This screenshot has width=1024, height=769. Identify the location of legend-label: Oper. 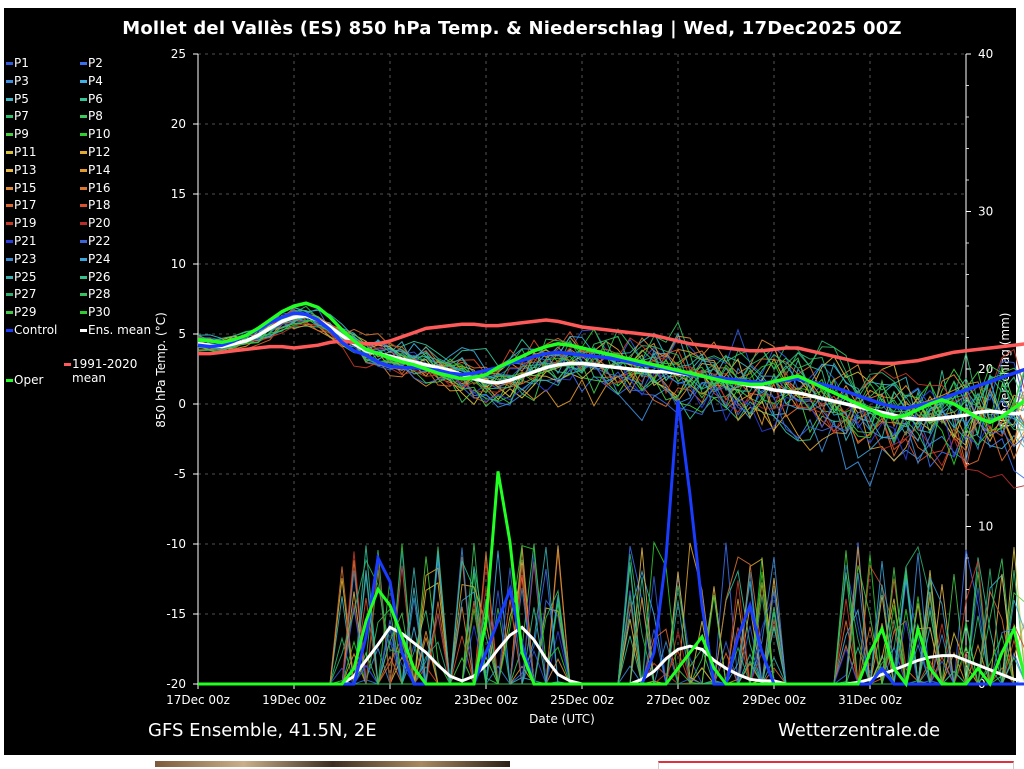
(29, 380).